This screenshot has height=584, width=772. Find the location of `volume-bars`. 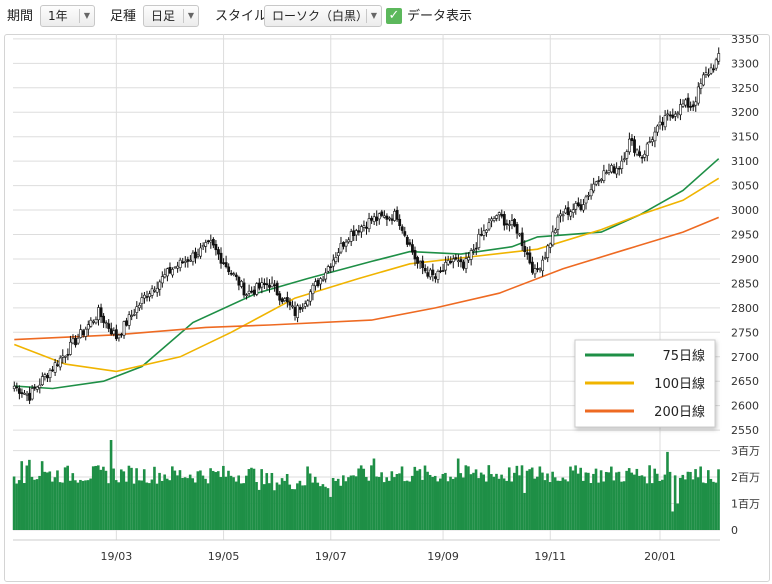

volume-bars is located at coordinates (366, 485).